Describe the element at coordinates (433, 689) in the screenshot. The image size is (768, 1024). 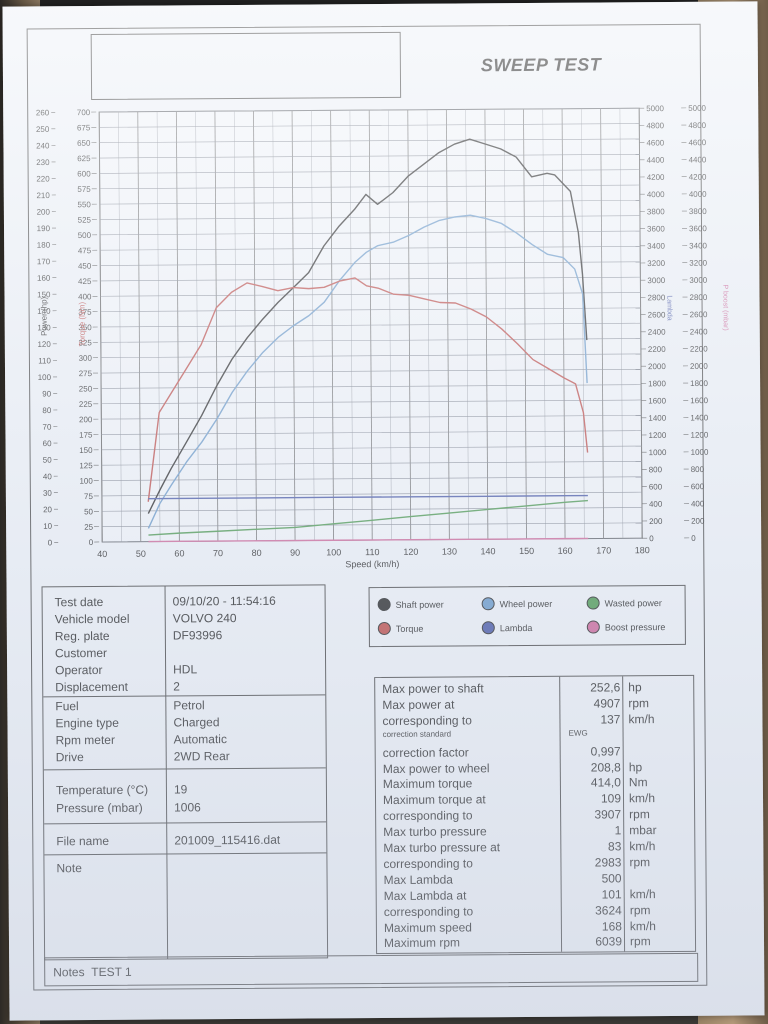
I see `maxima-label: Max power to shaft` at that location.